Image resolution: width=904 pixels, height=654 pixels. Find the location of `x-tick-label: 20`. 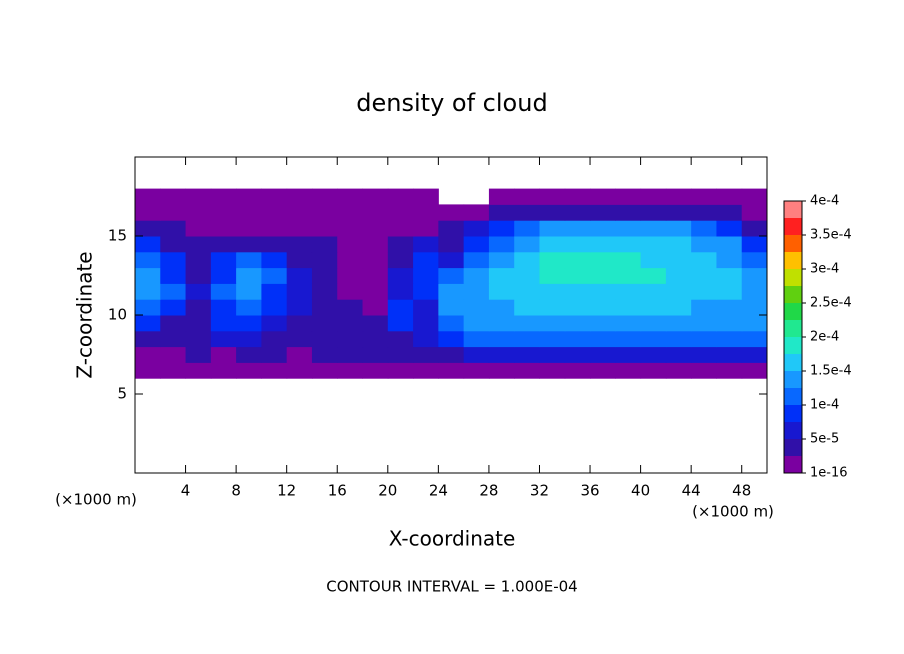

x-tick-label: 20 is located at coordinates (387, 491).